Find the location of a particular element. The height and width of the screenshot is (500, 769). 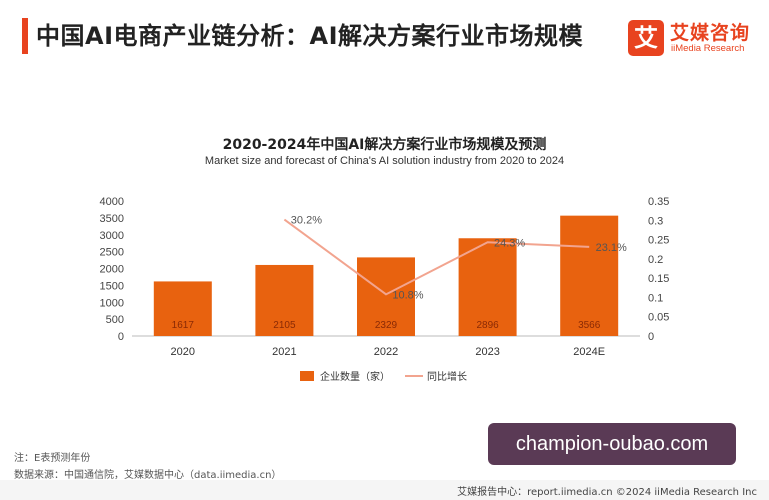

right-axis-tick: 0.35 is located at coordinates (658, 202).